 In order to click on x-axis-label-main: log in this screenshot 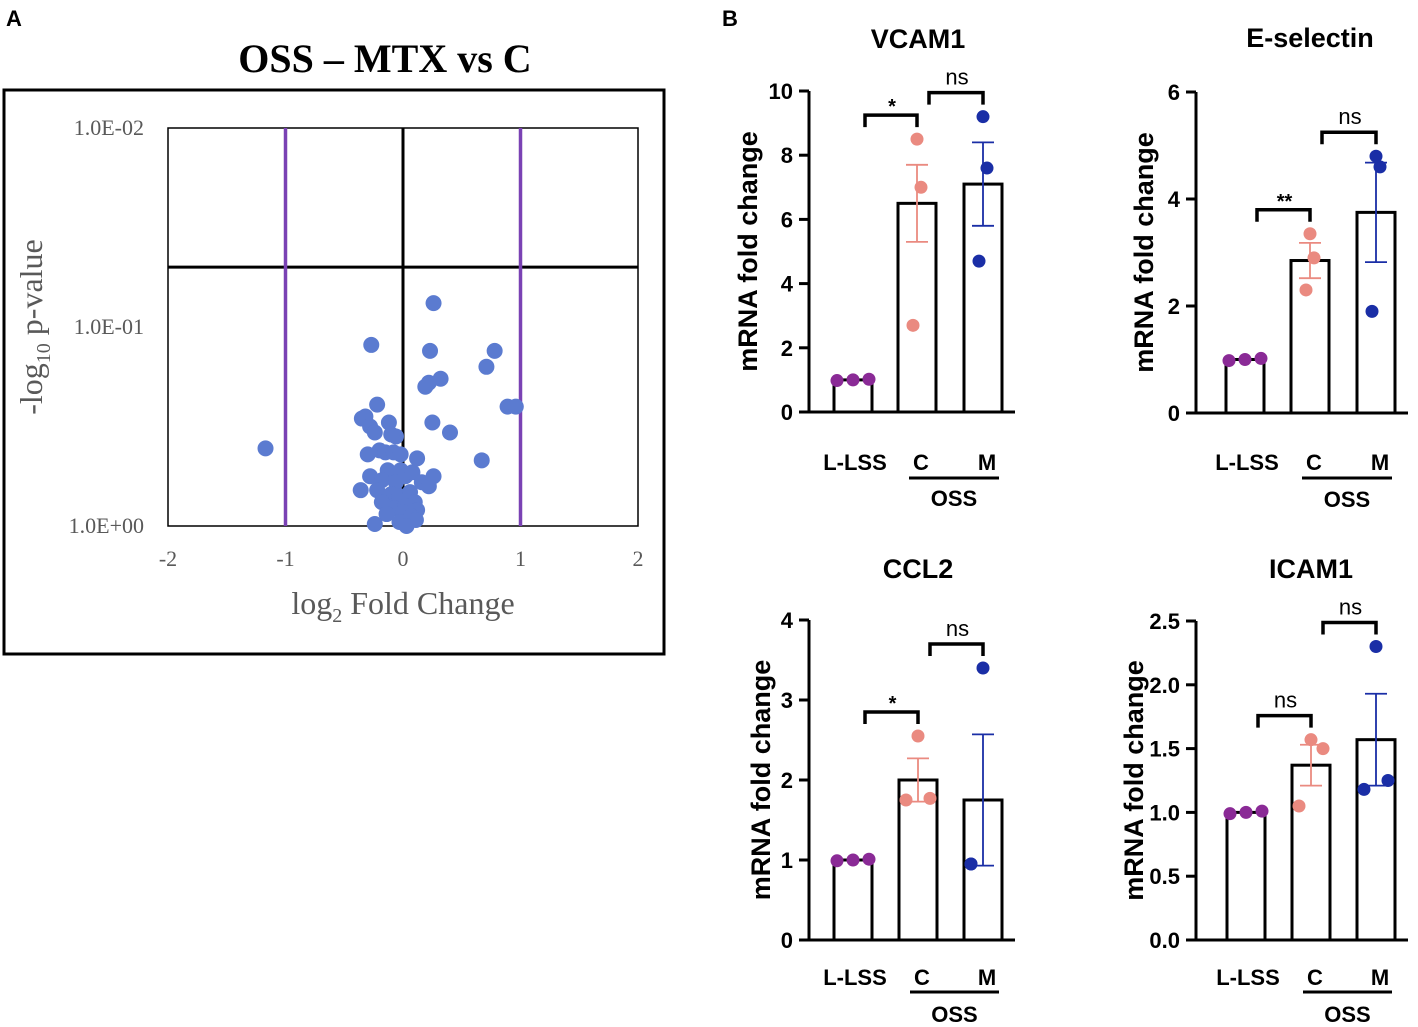, I will do `click(311, 603)`.